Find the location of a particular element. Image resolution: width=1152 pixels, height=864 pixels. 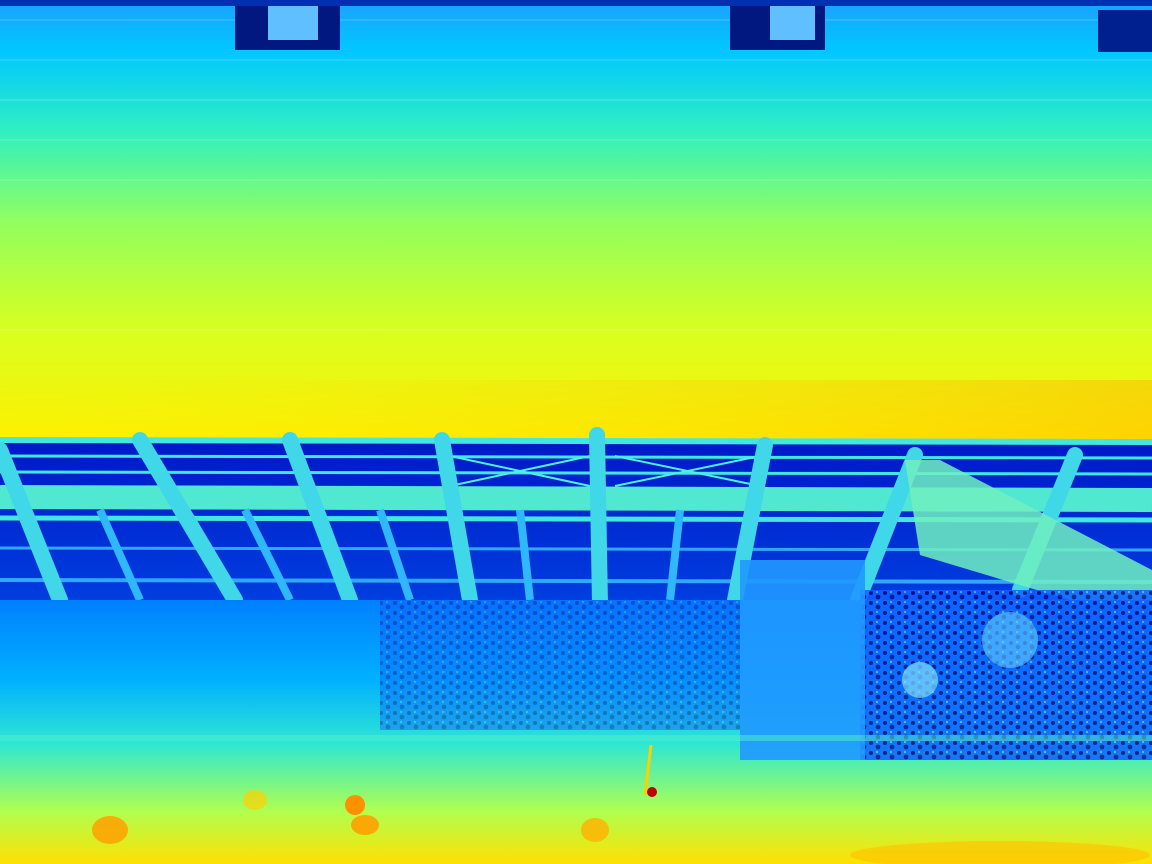

red-dot is located at coordinates (652, 792).